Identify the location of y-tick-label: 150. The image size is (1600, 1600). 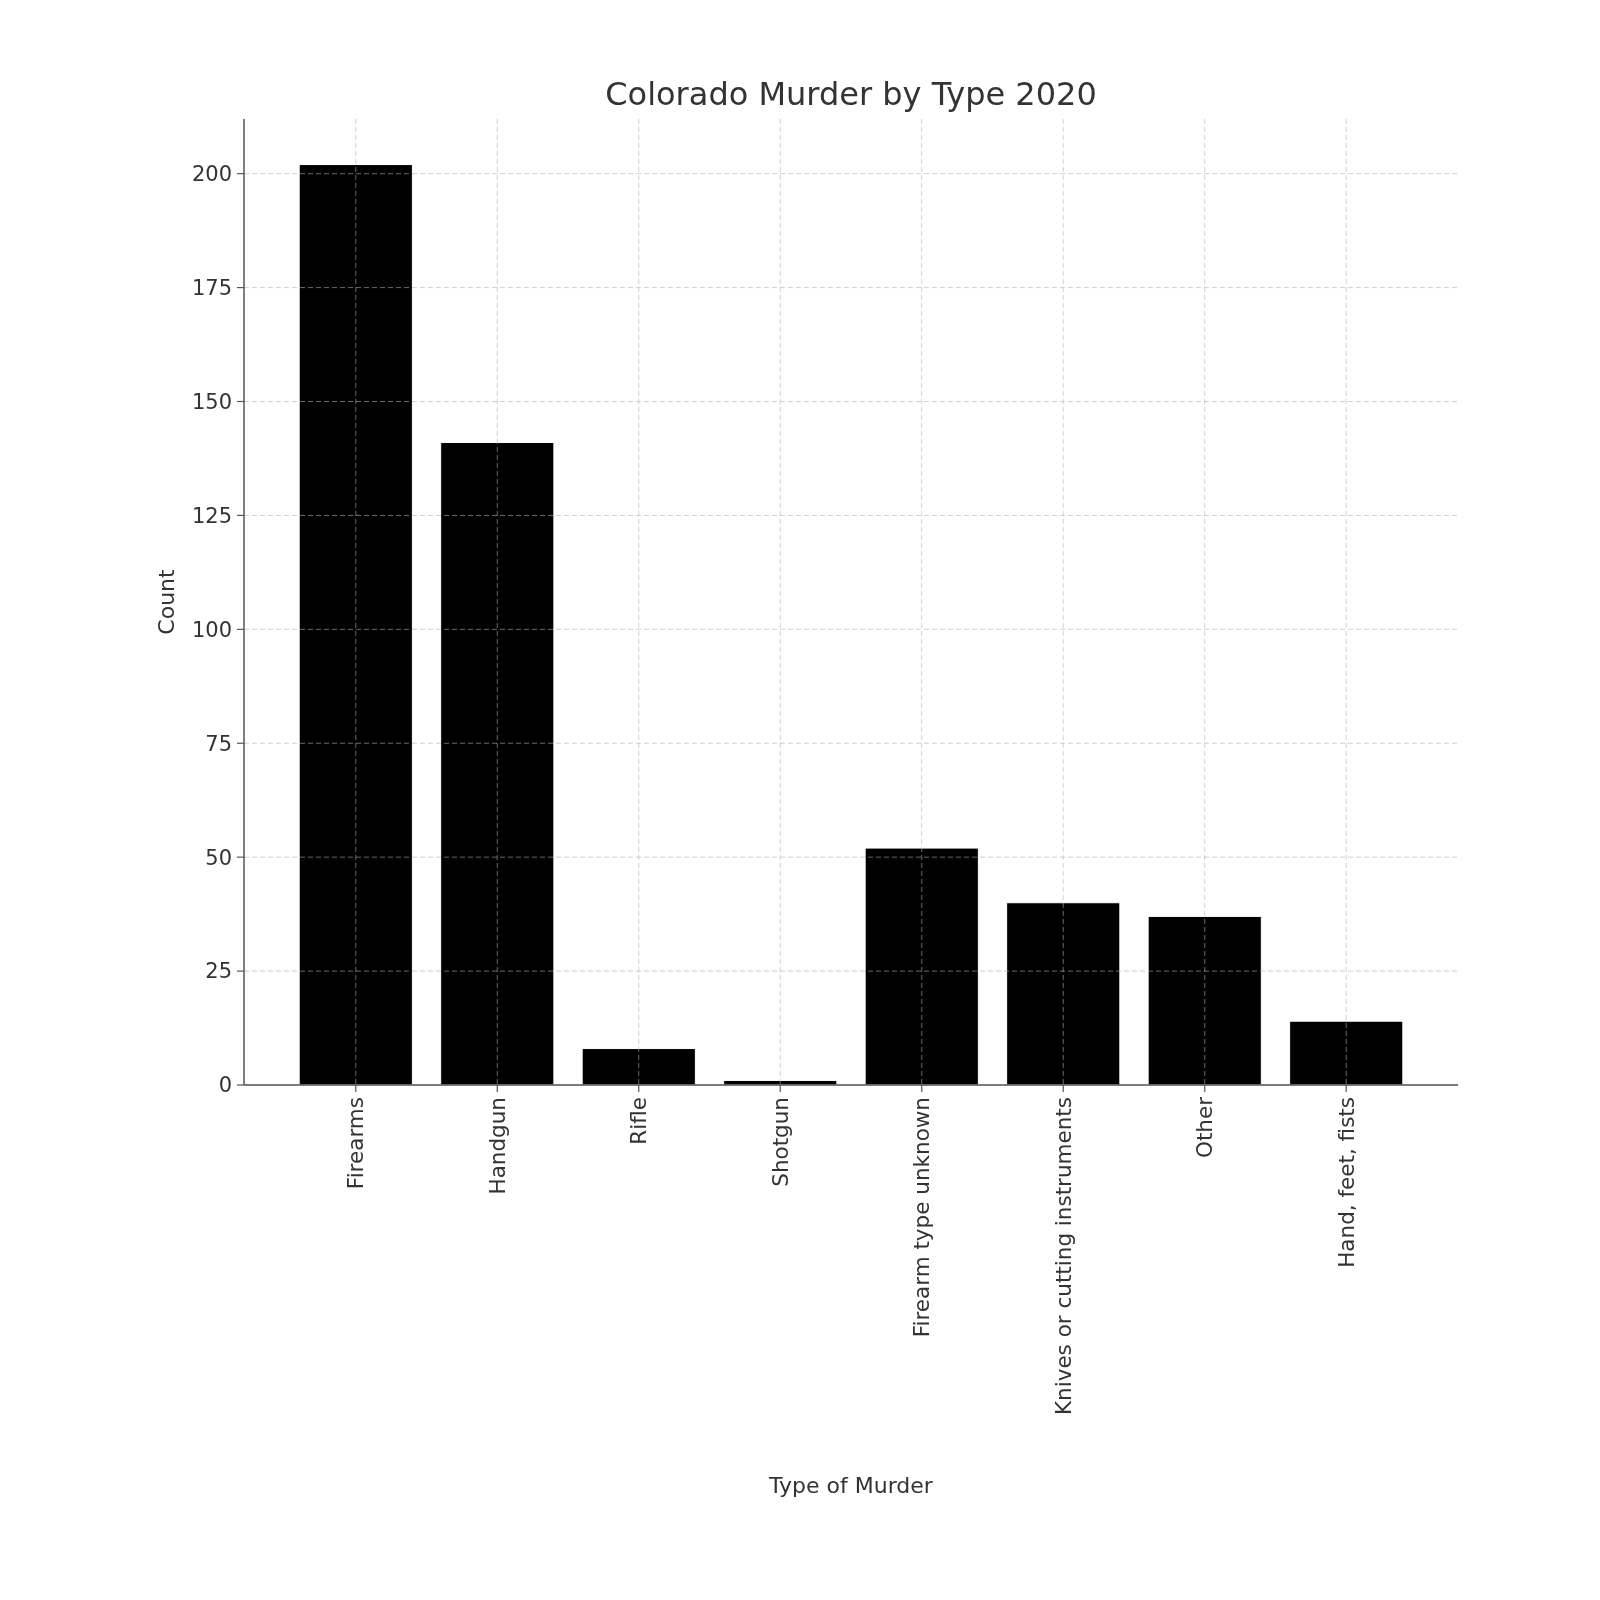
(211, 401).